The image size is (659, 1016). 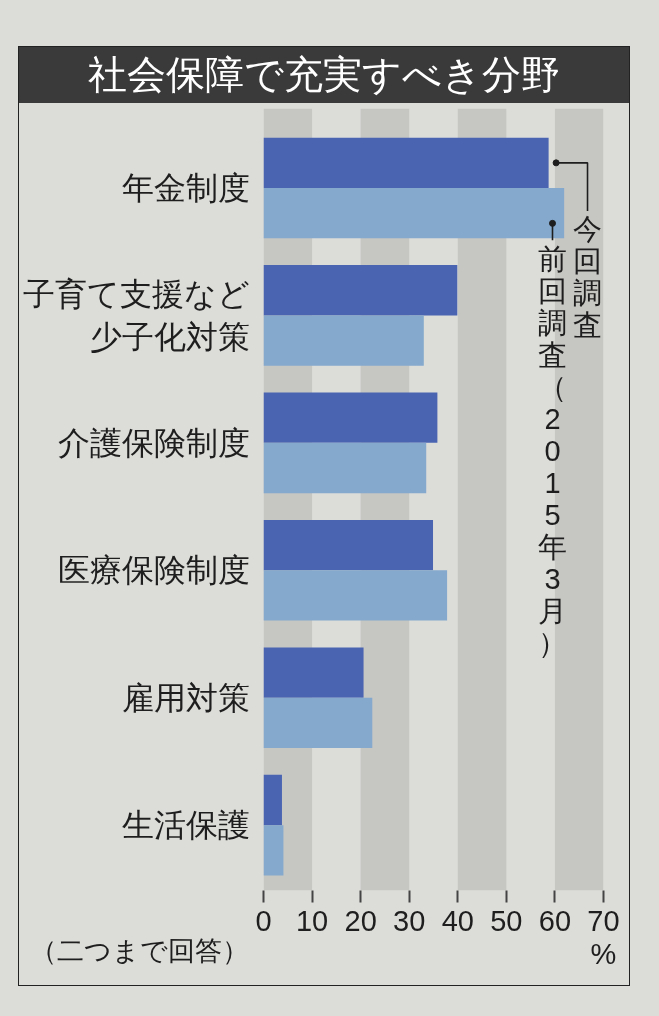 What do you see at coordinates (603, 953) in the screenshot?
I see `x-axis-title: %` at bounding box center [603, 953].